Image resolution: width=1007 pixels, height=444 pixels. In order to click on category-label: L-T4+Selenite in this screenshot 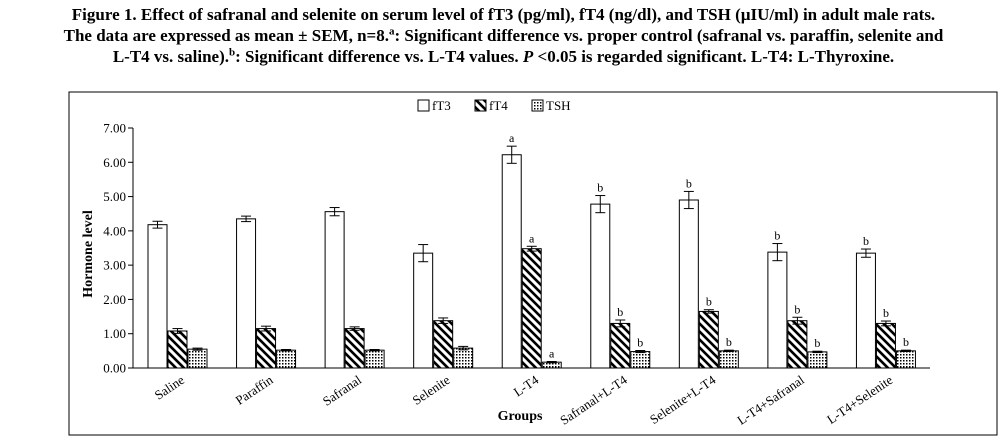, I will do `click(860, 399)`.